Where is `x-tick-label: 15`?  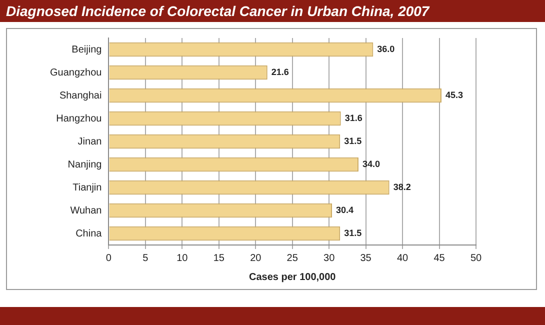
x-tick-label: 15 is located at coordinates (219, 258).